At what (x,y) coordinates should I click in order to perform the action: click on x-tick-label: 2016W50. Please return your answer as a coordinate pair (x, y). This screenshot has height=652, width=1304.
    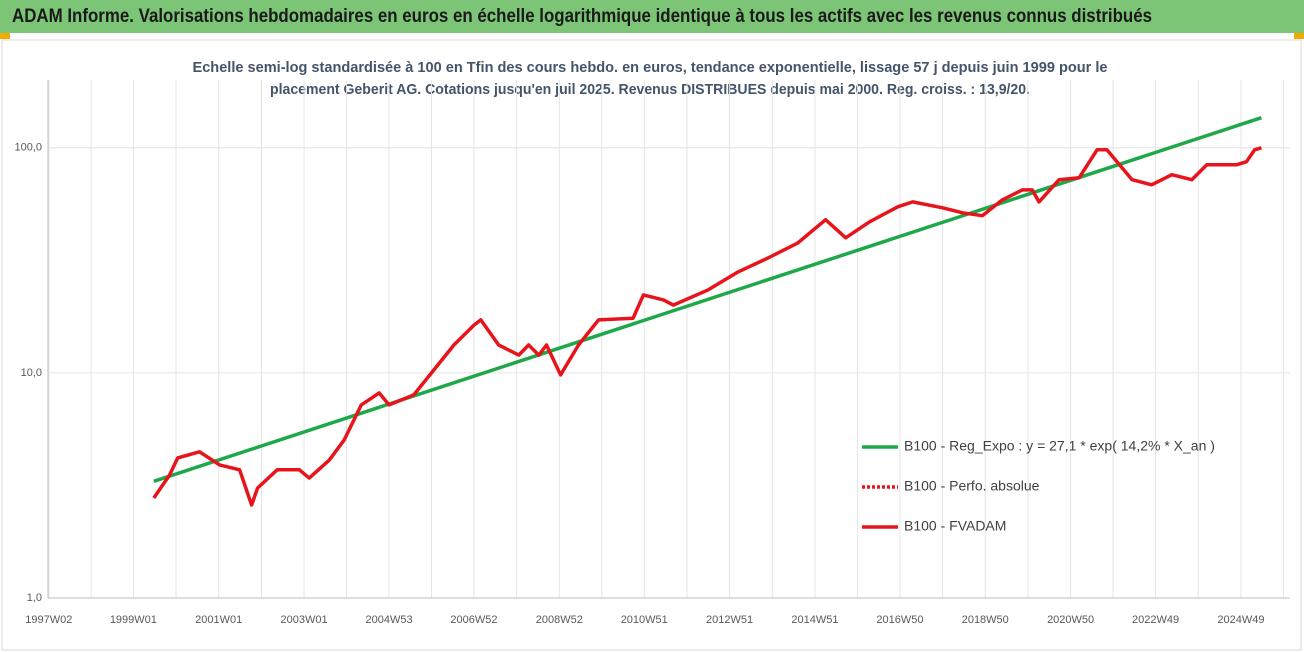
    Looking at the image, I should click on (899, 620).